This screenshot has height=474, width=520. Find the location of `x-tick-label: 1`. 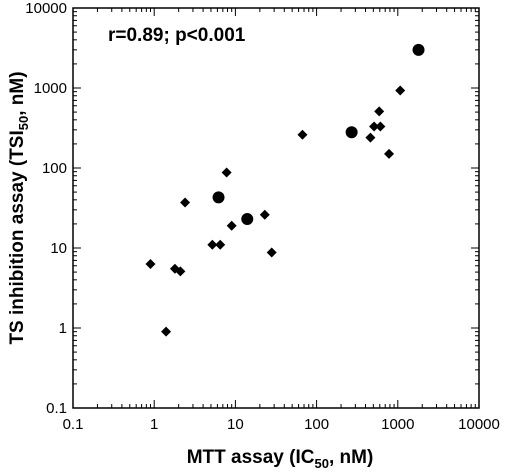

x-tick-label: 1 is located at coordinates (154, 424).